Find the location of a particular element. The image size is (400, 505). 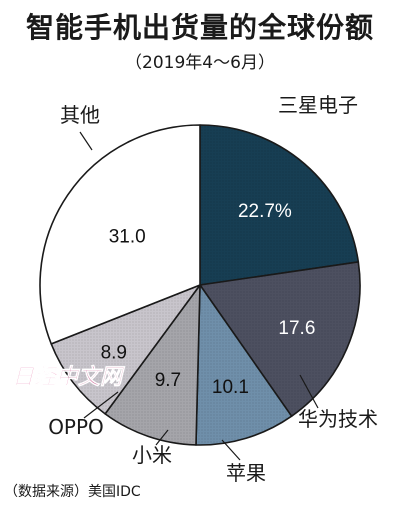

slice-value-label: 31.0 is located at coordinates (127, 237).